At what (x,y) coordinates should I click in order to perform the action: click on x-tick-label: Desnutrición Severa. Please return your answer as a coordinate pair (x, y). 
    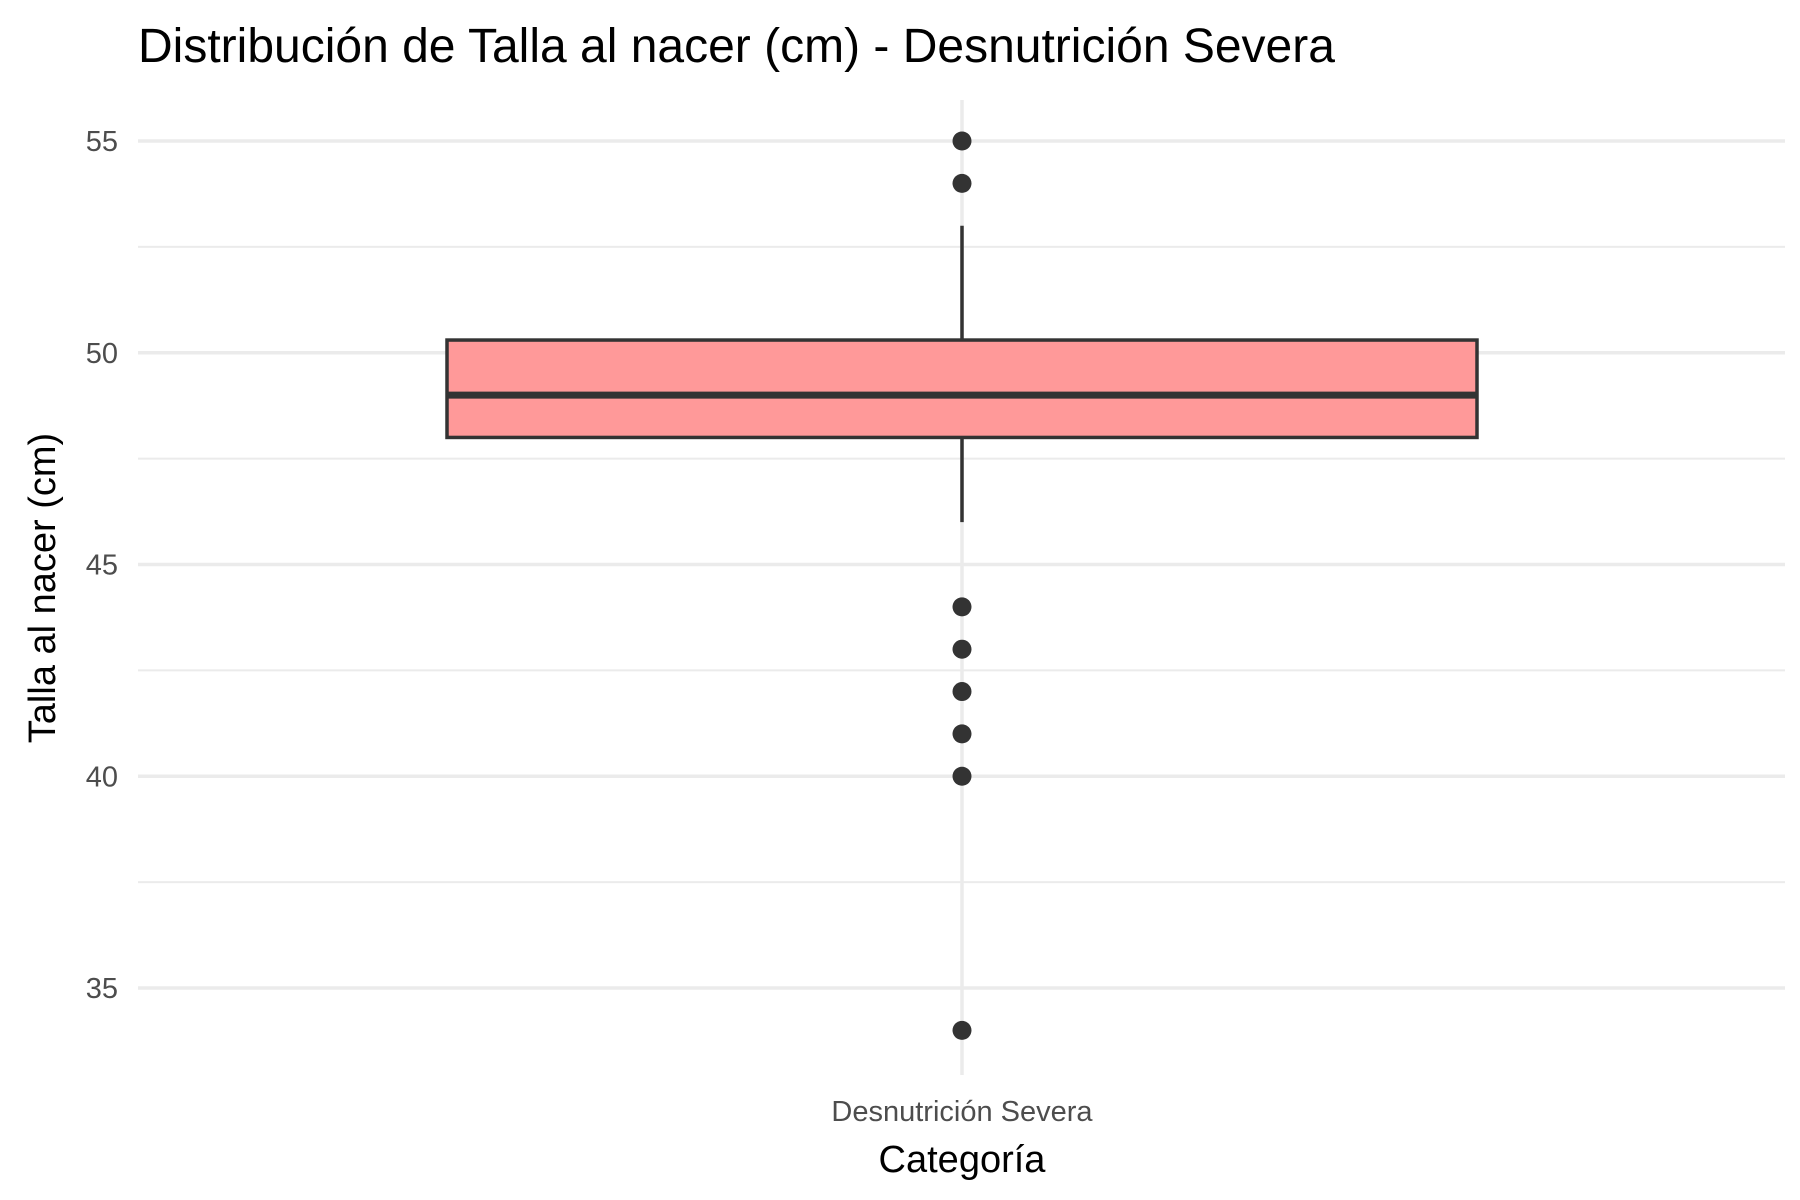
    Looking at the image, I should click on (962, 1112).